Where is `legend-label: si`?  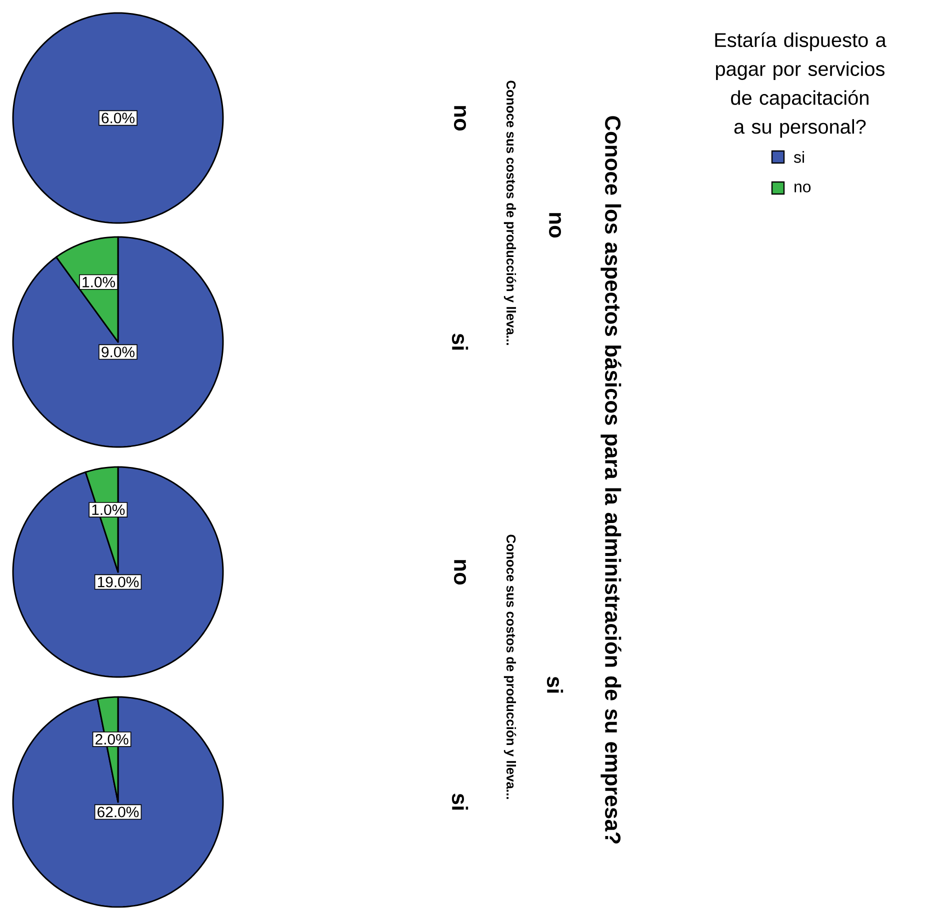
legend-label: si is located at coordinates (799, 157).